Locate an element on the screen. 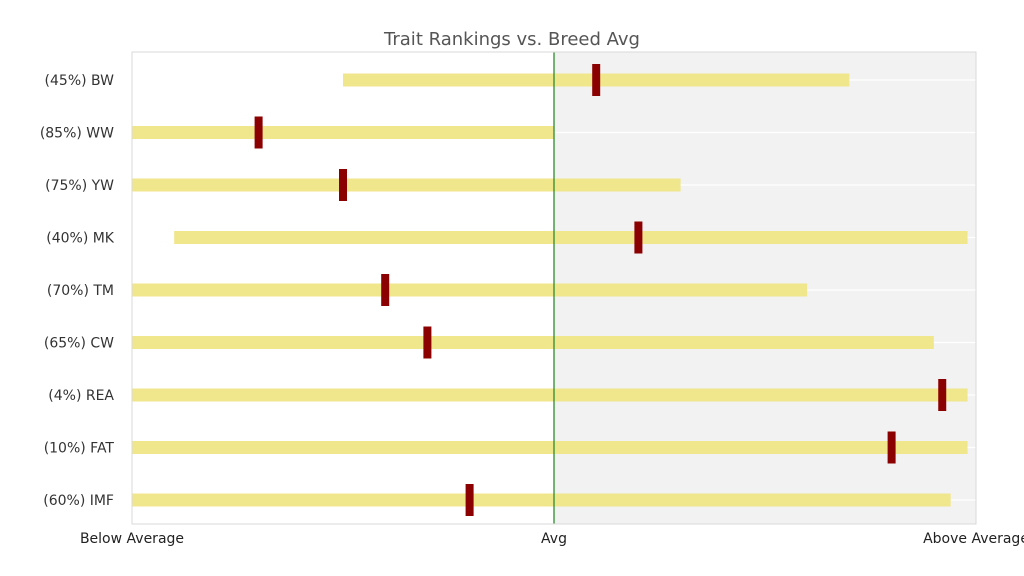 The width and height of the screenshot is (1024, 576). trait-label: (70%) TM is located at coordinates (80, 291).